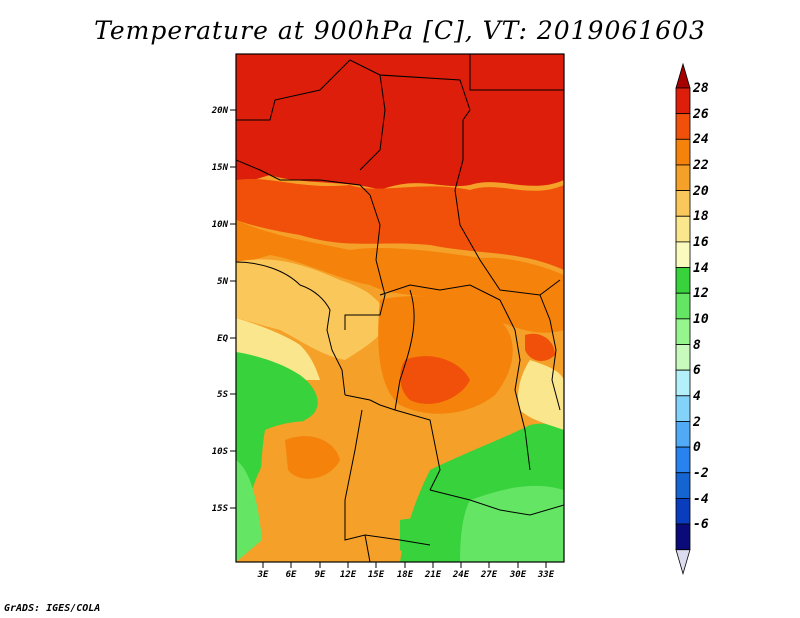 The height and width of the screenshot is (618, 800). Describe the element at coordinates (697, 447) in the screenshot. I see `colorbar-label: 0` at that location.